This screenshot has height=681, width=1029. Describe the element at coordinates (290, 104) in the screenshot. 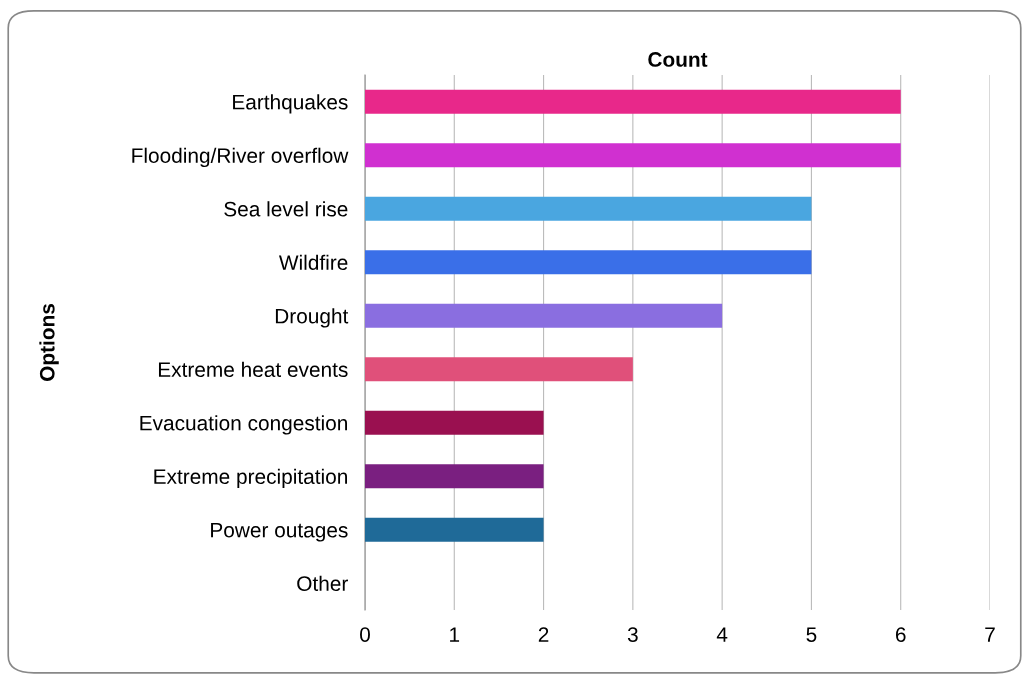

I see `y-tick-label: Earthquakes` at that location.